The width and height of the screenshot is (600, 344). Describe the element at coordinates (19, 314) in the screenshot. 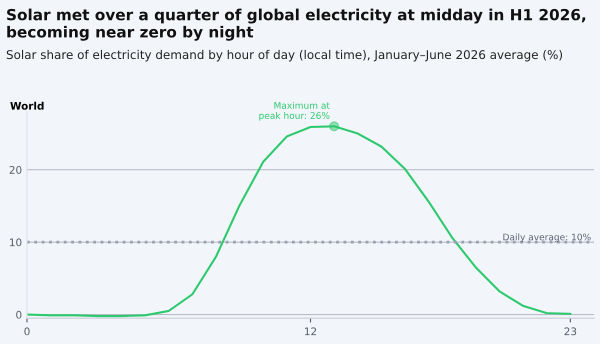

I see `y-tick-label: 0` at that location.